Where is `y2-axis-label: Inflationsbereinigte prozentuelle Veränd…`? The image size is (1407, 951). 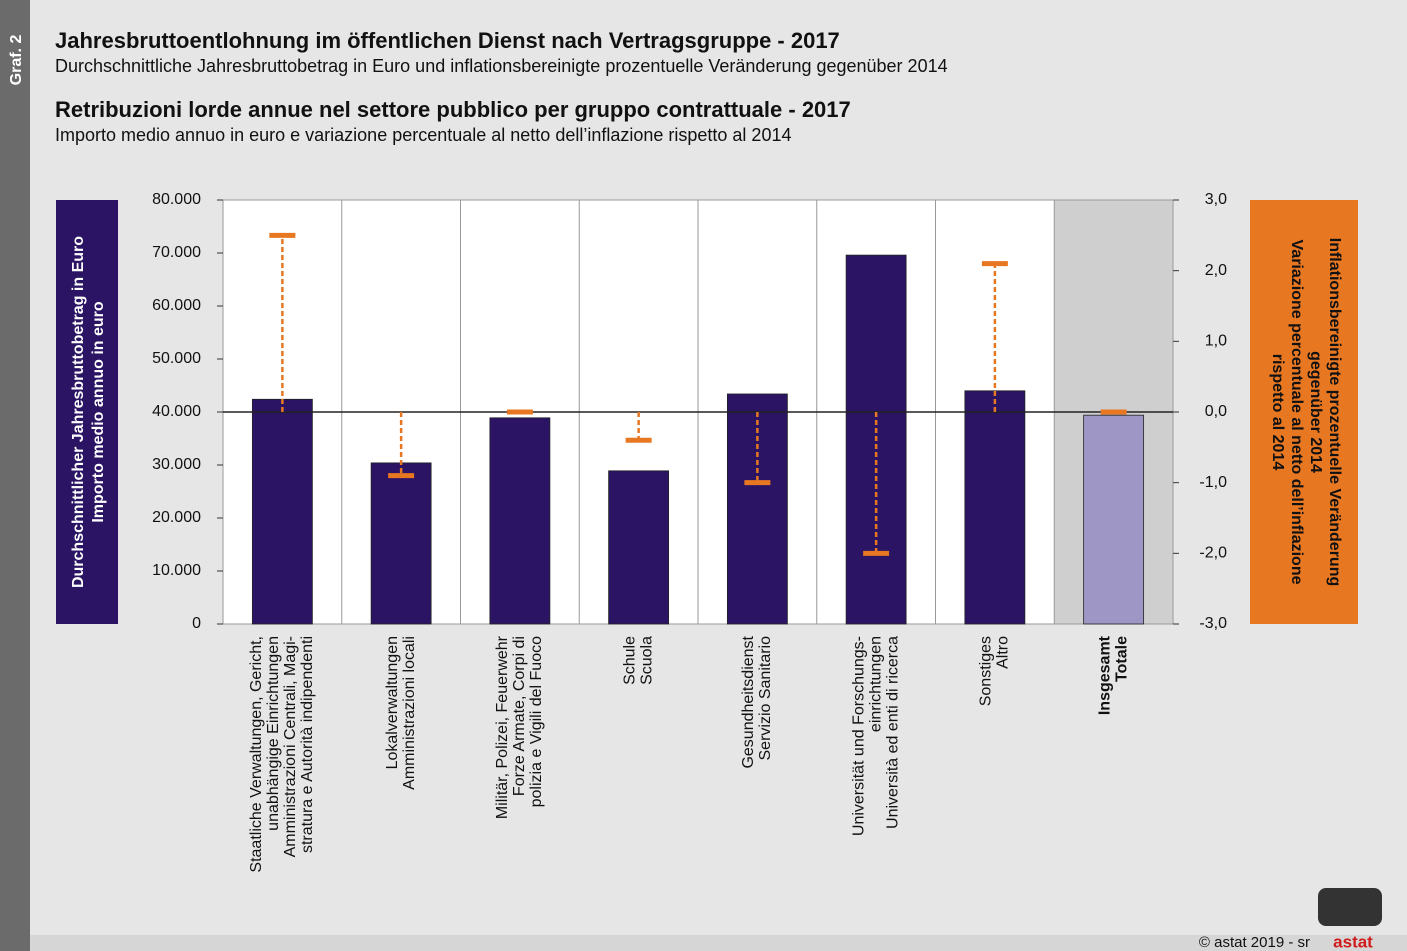 y2-axis-label: Inflationsbereinigte prozentuelle Veränd… is located at coordinates (1334, 412).